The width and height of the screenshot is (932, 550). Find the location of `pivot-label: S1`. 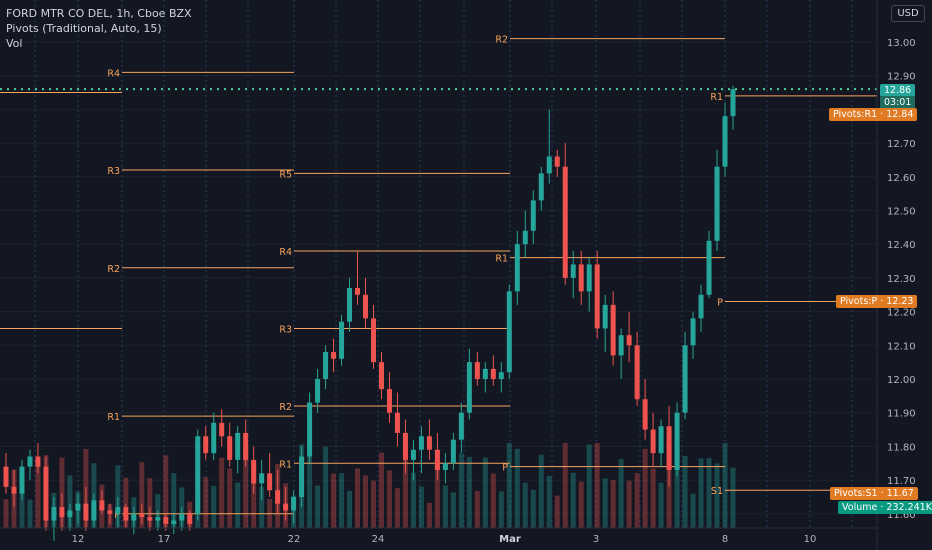

pivot-label: S1 is located at coordinates (717, 491).